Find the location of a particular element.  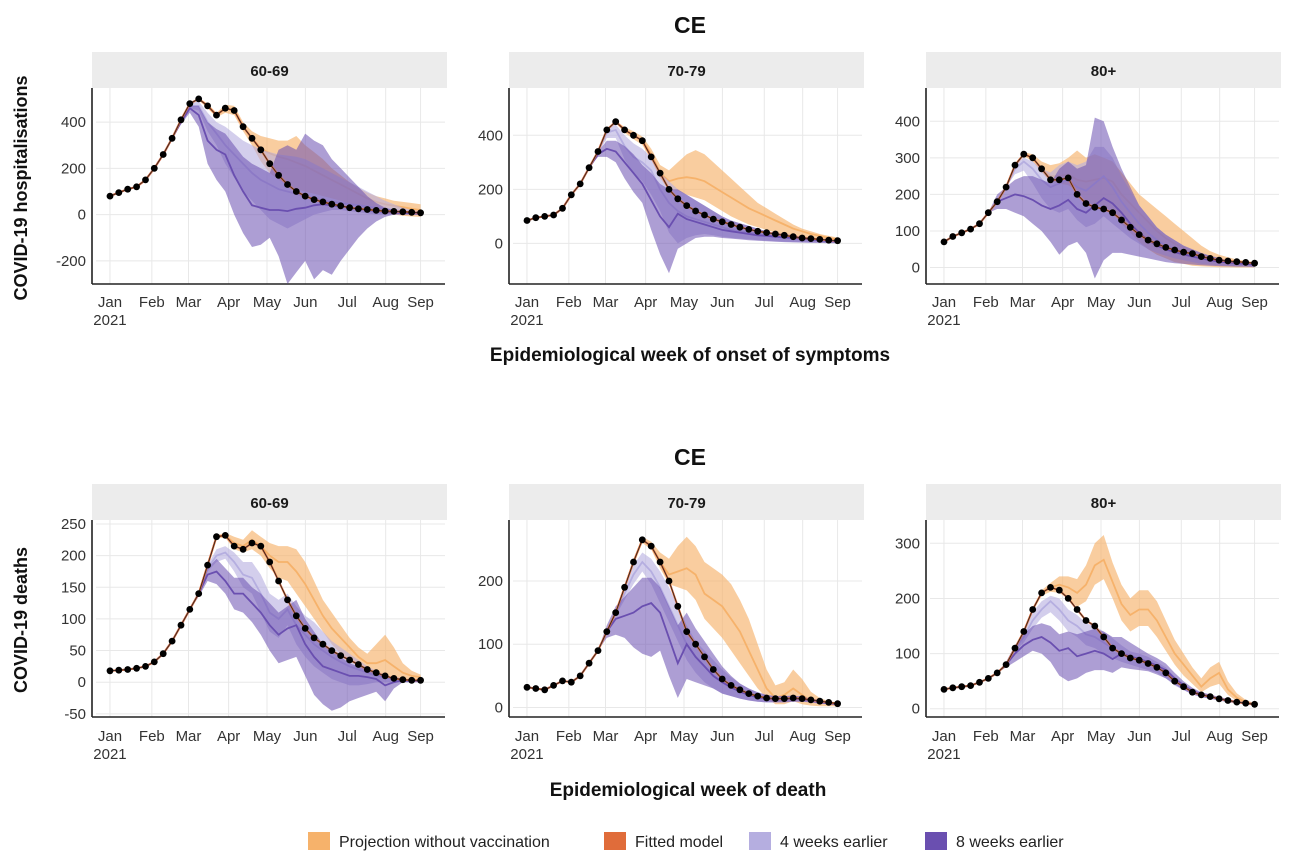

group-title-hospitalisations: CE is located at coordinates (690, 25).